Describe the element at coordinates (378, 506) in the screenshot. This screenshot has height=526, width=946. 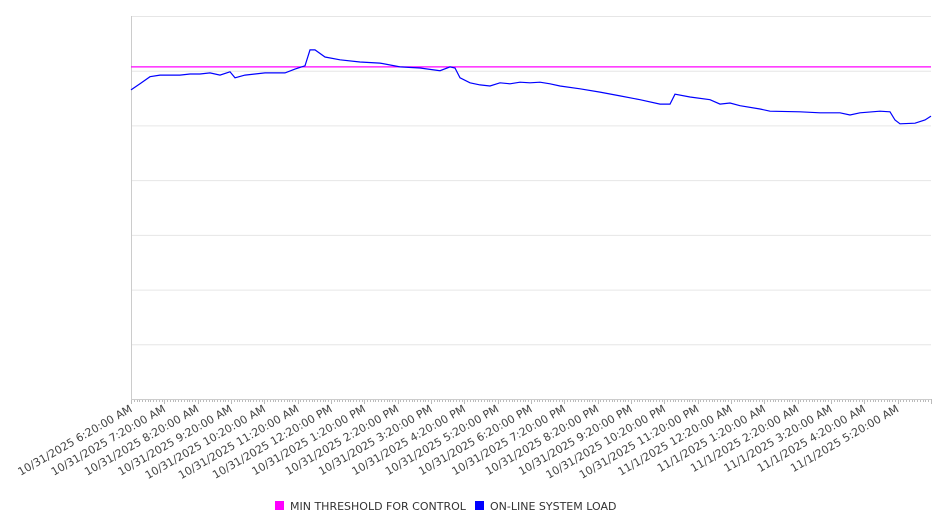
I see `legend-label-threshold: MIN THRESHOLD FOR CONTROL` at that location.